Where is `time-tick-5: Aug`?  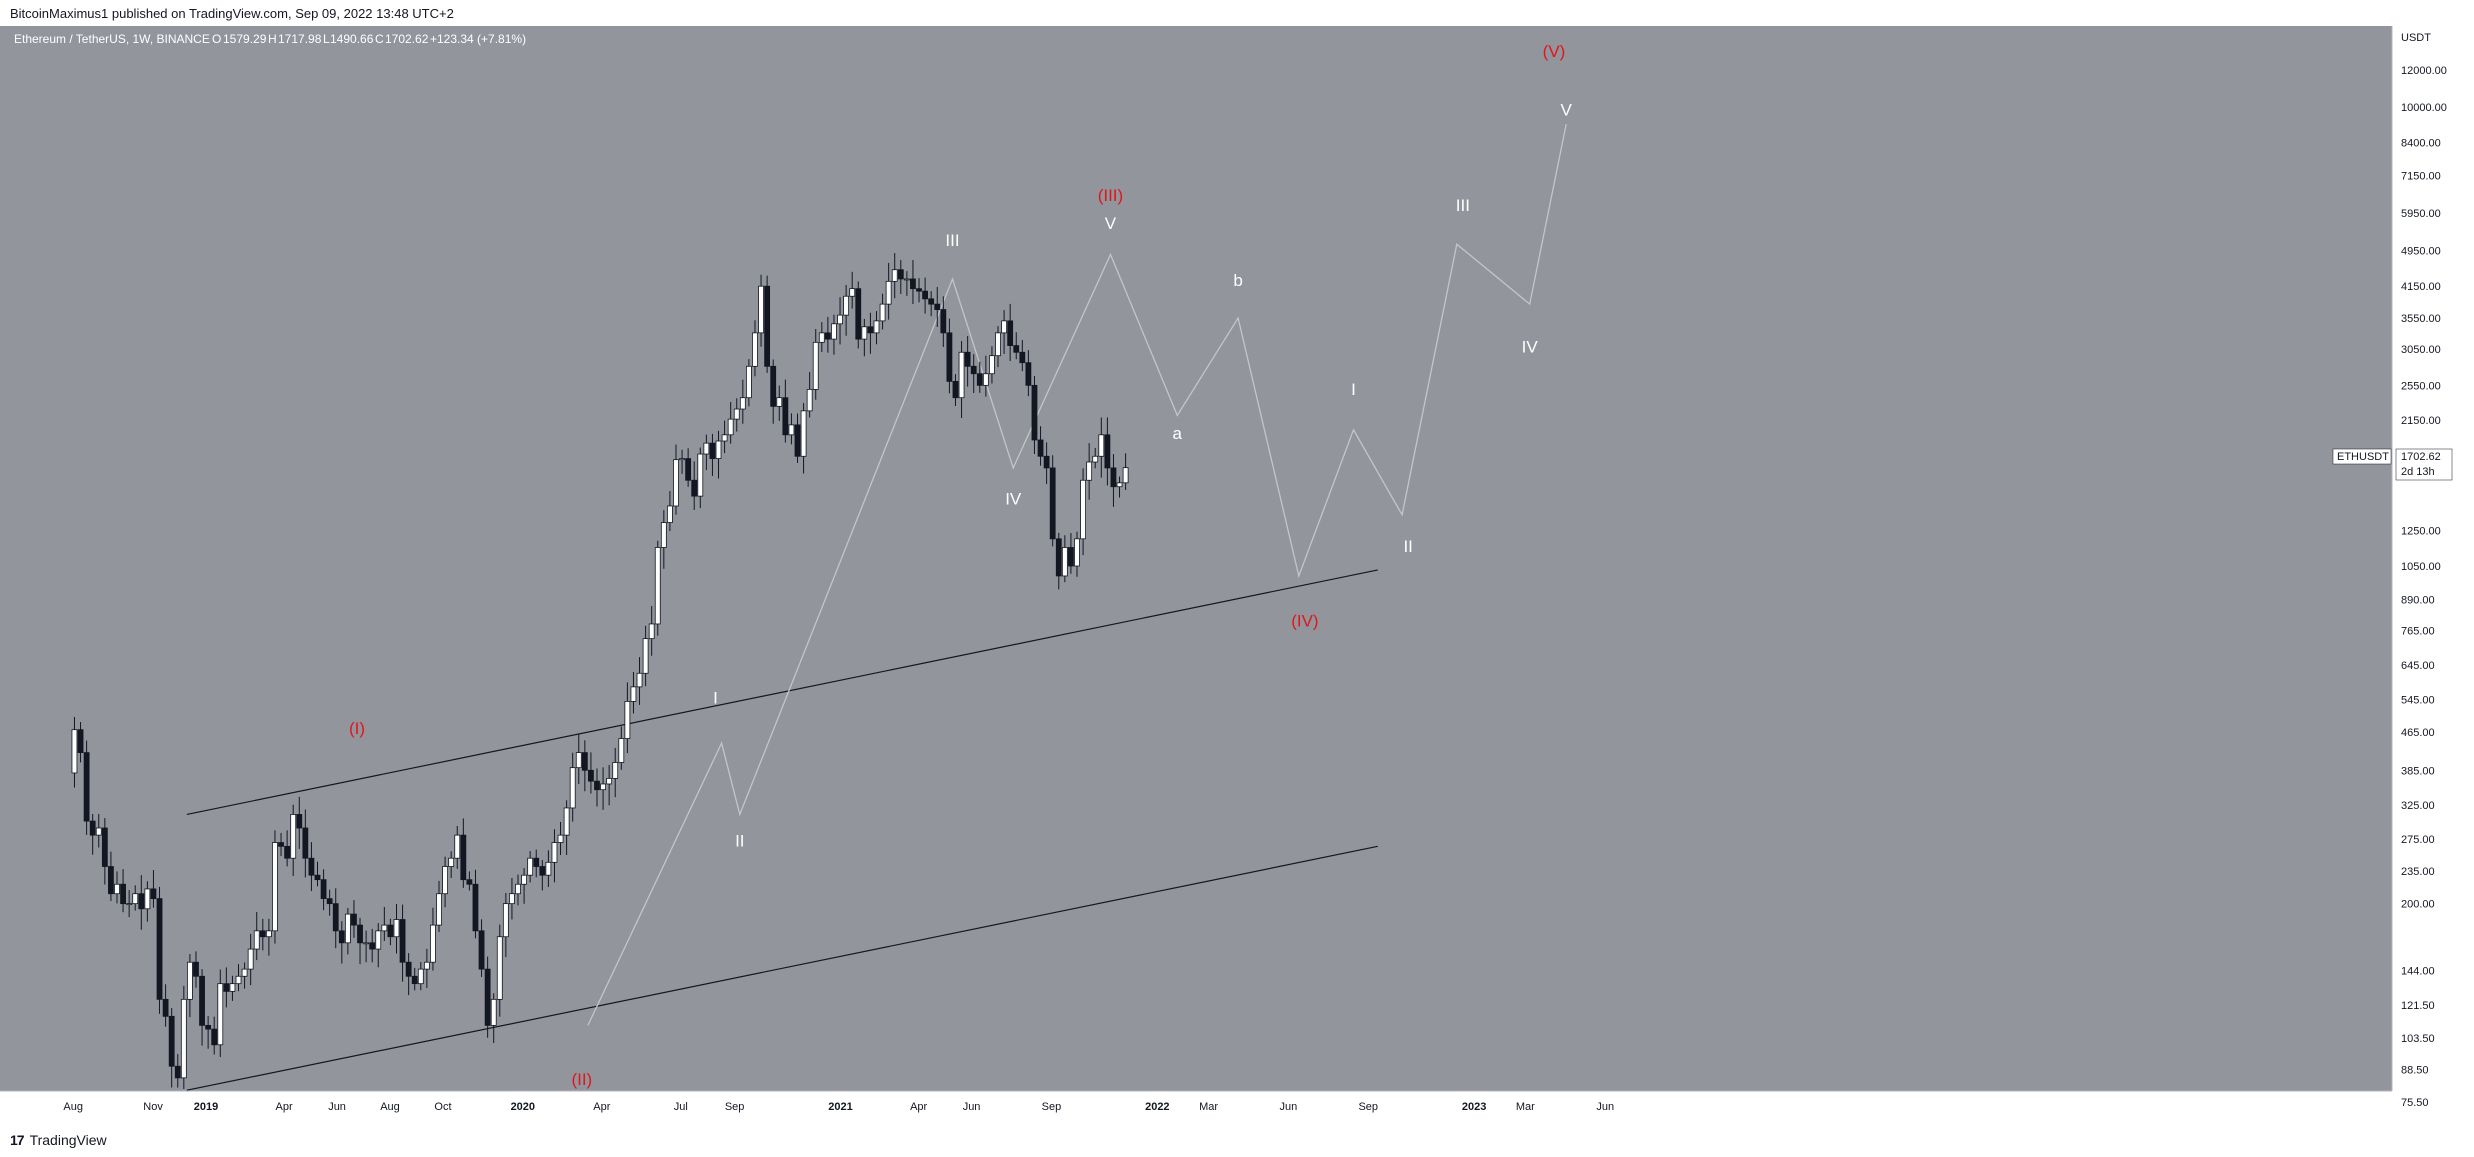 time-tick-5: Aug is located at coordinates (390, 1107).